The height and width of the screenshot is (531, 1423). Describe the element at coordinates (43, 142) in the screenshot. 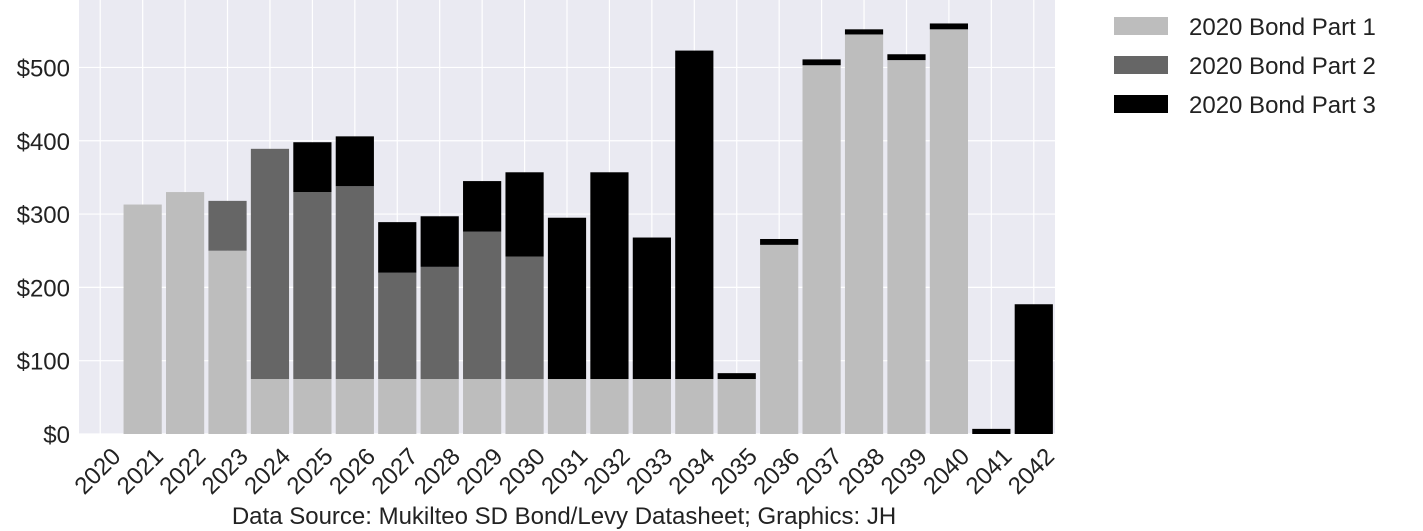

I see `y-tick-label: $400` at that location.